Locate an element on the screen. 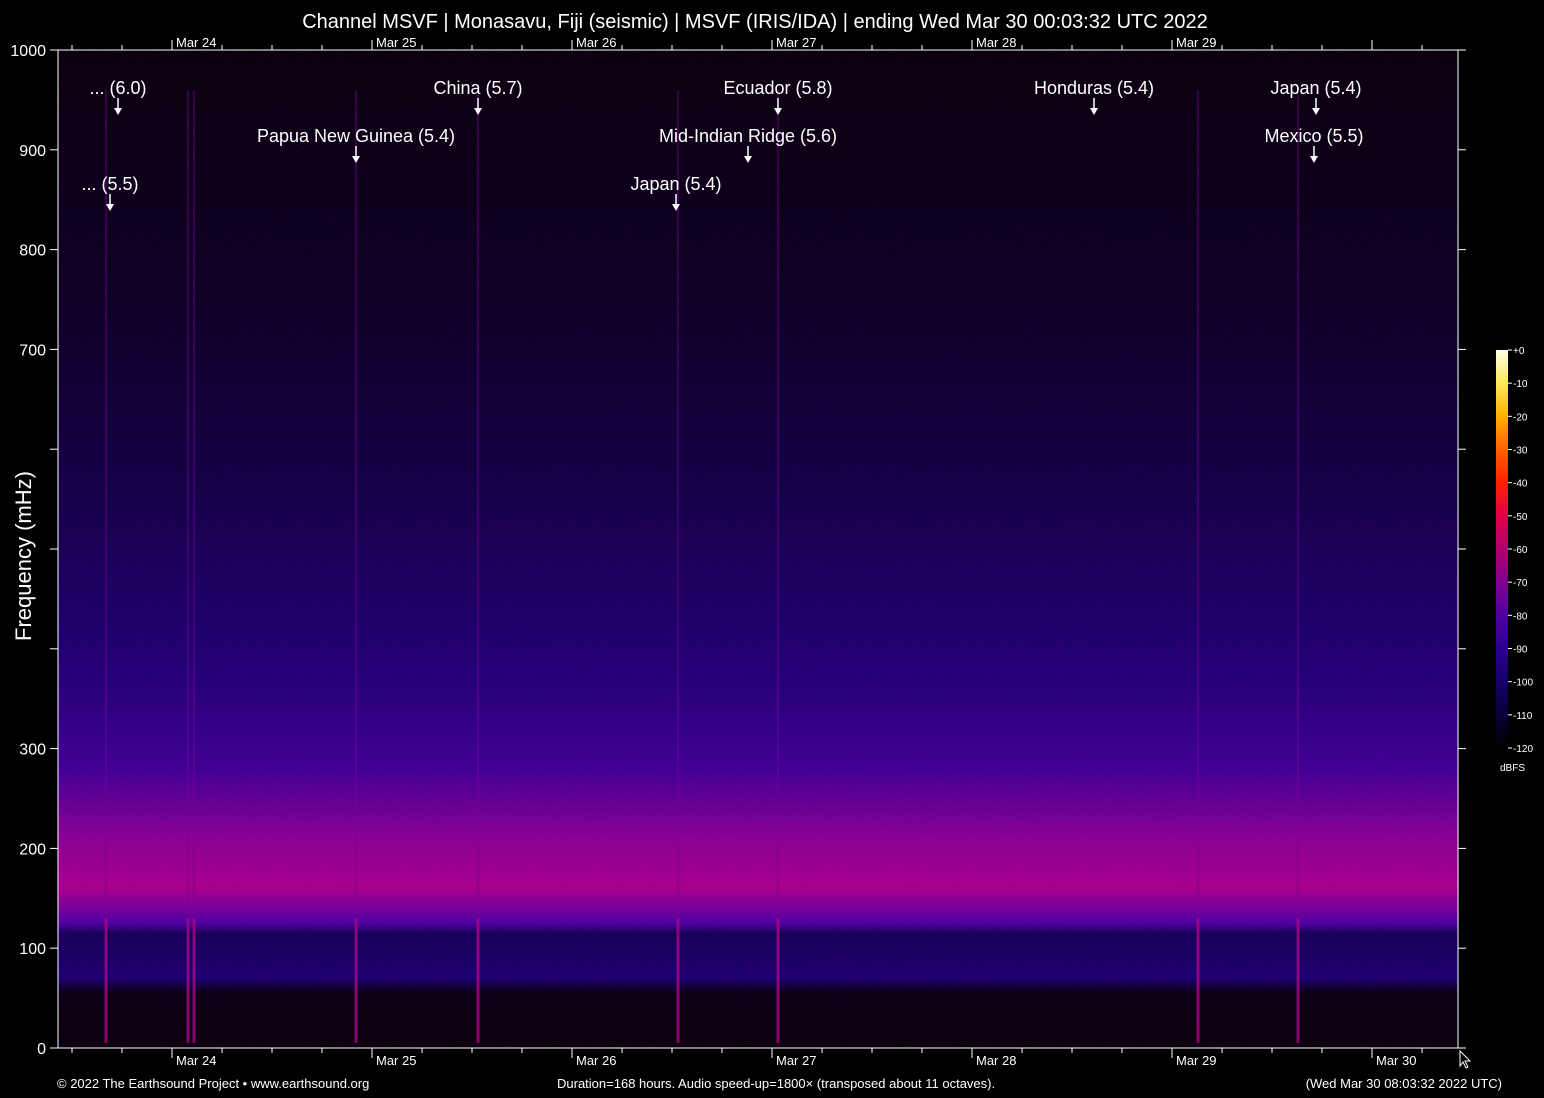 This screenshot has width=1544, height=1098. colorbar-tick-label: -20 is located at coordinates (1520, 417).